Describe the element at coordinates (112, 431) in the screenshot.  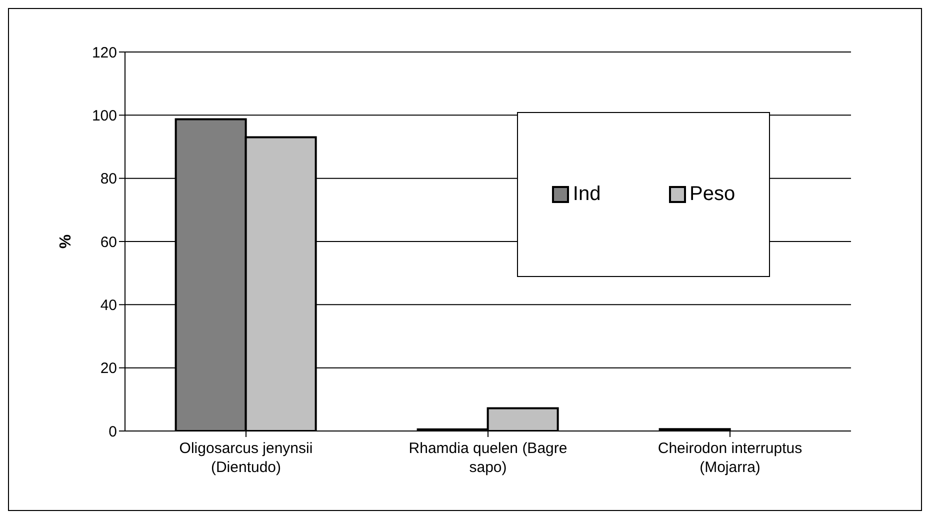
I see `y-tick-label: 0` at that location.